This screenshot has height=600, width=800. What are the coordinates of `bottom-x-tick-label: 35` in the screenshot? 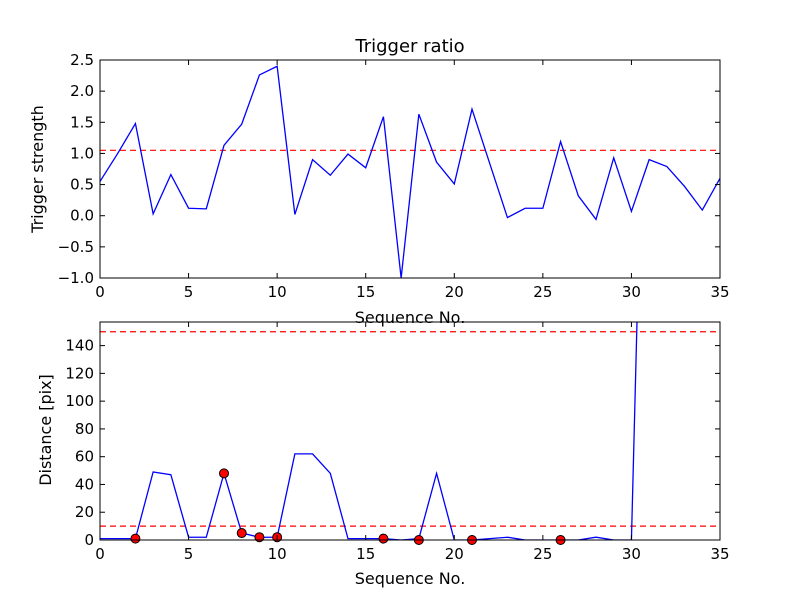 It's located at (719, 554).